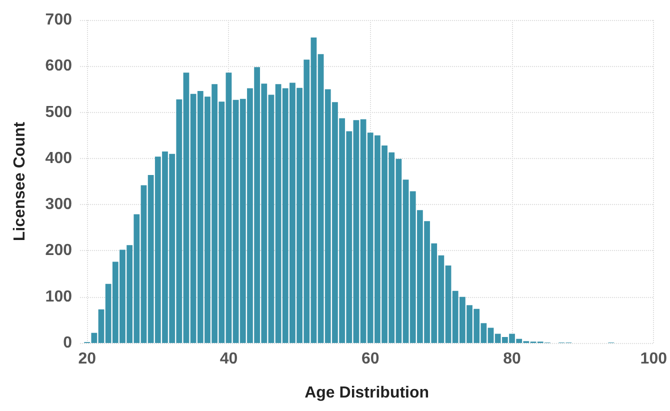 Image resolution: width=670 pixels, height=411 pixels. What do you see at coordinates (58, 112) in the screenshot?
I see `y-tick-label: 500` at bounding box center [58, 112].